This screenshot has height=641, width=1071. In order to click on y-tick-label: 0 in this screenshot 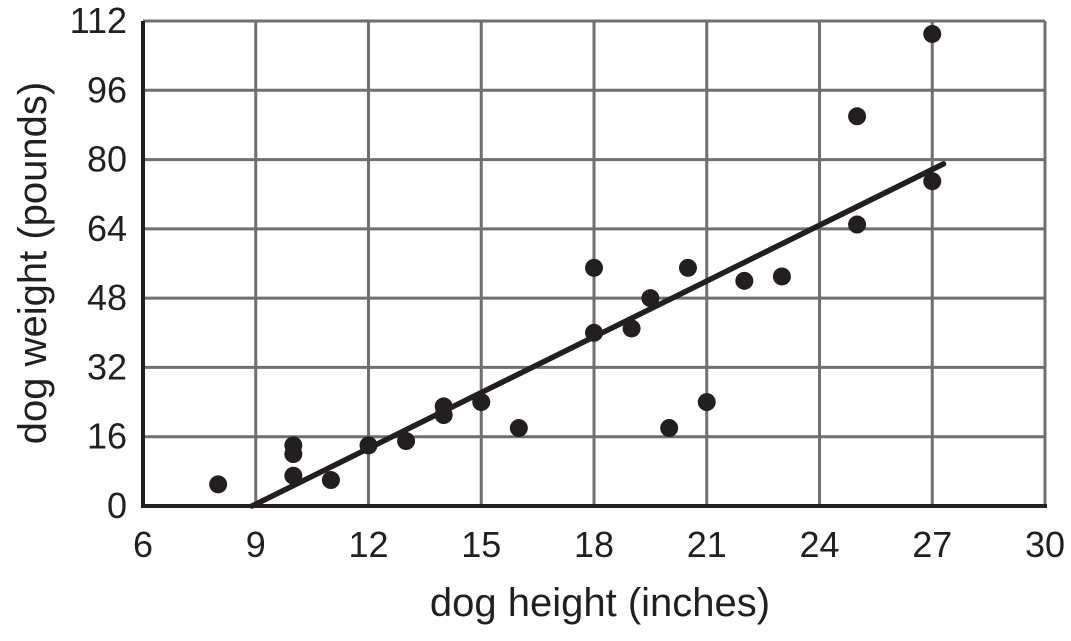, I will do `click(117, 505)`.